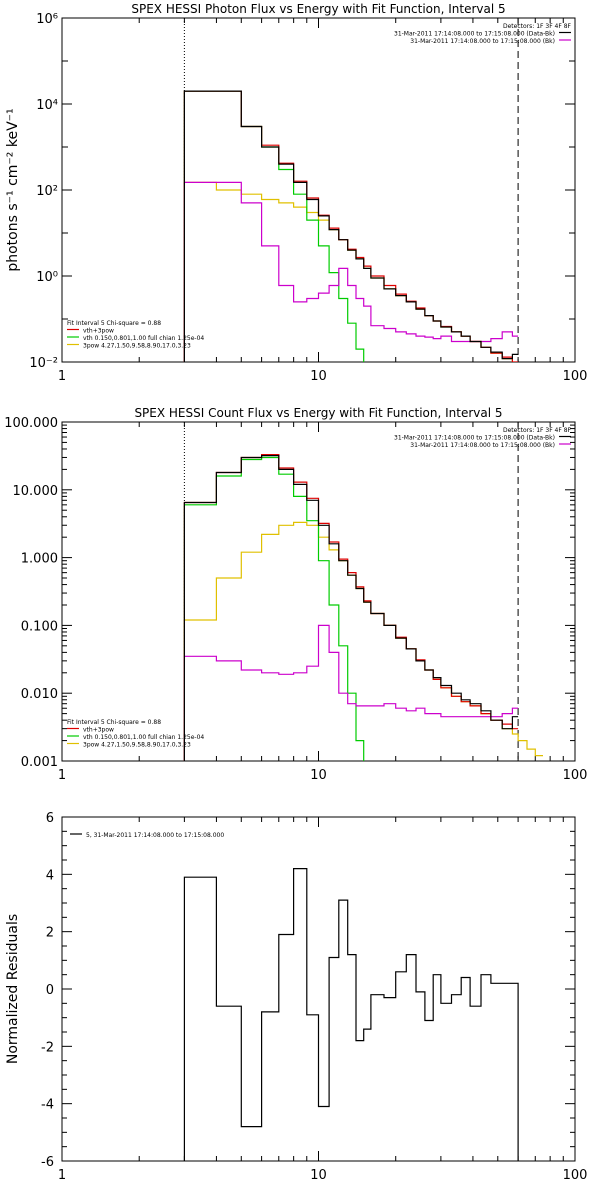 The image size is (600, 1200). What do you see at coordinates (50, 933) in the screenshot?
I see `y-tick-label: 2` at bounding box center [50, 933].